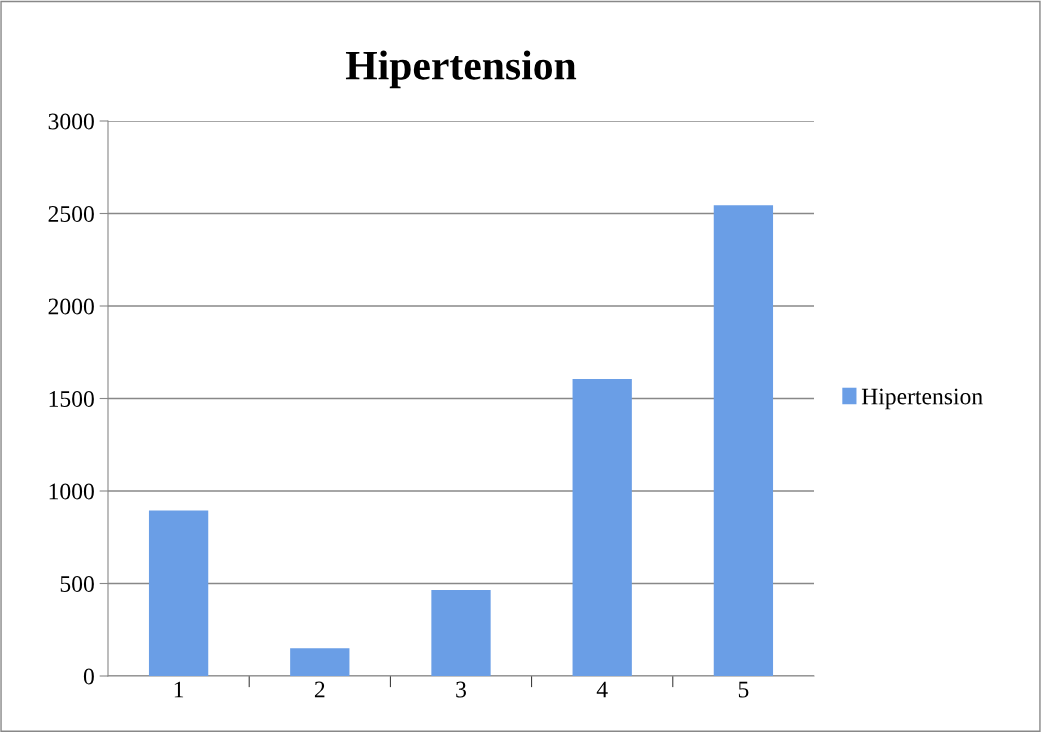 This screenshot has width=1041, height=732. I want to click on x-tick-label: 2, so click(319, 689).